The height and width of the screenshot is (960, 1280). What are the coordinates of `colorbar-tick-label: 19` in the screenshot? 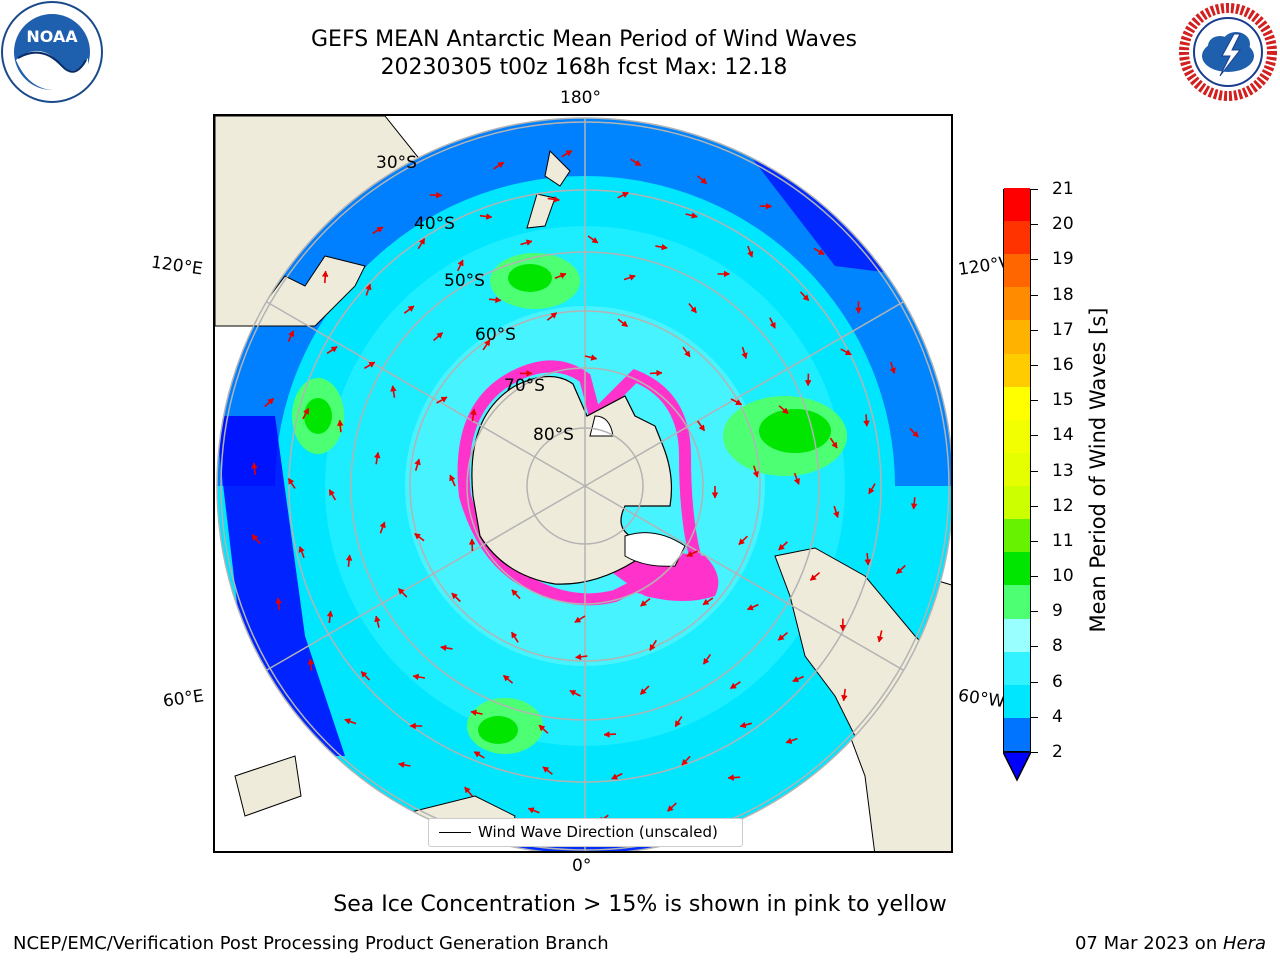 It's located at (1063, 259).